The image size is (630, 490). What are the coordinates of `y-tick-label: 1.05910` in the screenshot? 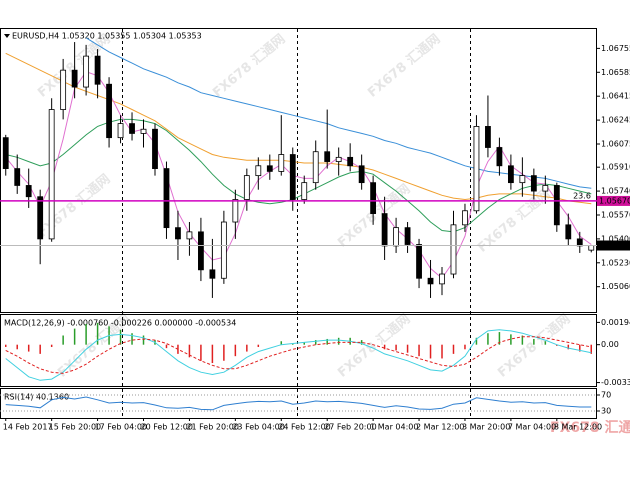 It's located at (615, 167).